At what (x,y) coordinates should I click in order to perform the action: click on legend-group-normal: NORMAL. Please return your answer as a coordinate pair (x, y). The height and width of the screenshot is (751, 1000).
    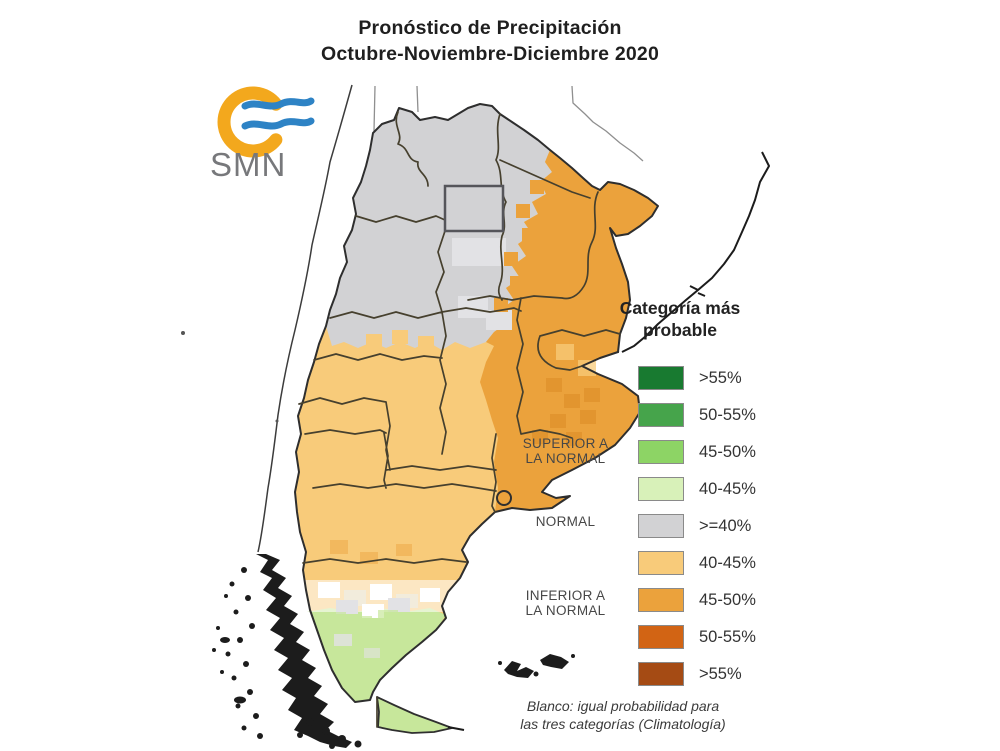
    Looking at the image, I should click on (565, 521).